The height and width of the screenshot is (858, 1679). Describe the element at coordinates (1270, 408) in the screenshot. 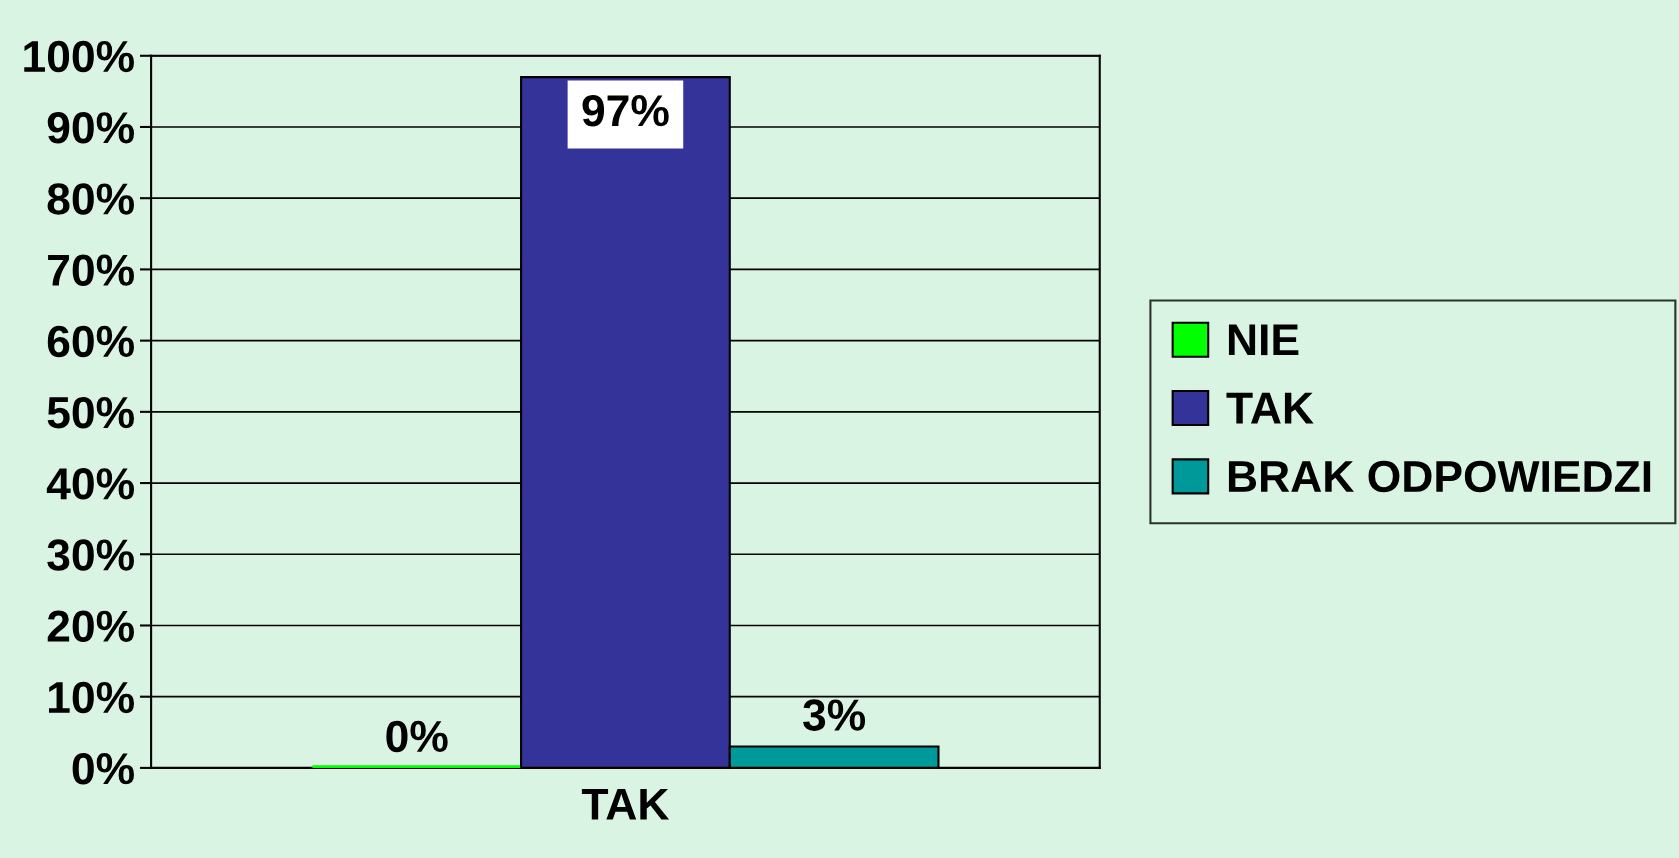

I see `legend-label: TAK` at that location.